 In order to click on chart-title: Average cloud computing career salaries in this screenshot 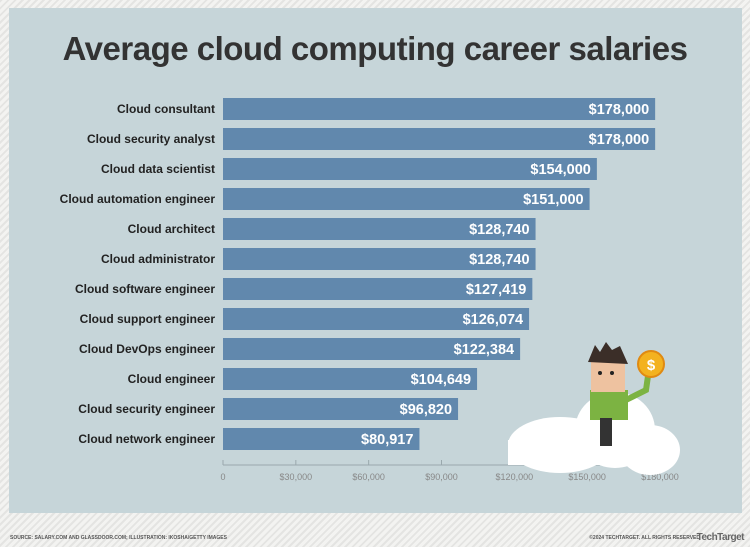, I will do `click(375, 48)`.